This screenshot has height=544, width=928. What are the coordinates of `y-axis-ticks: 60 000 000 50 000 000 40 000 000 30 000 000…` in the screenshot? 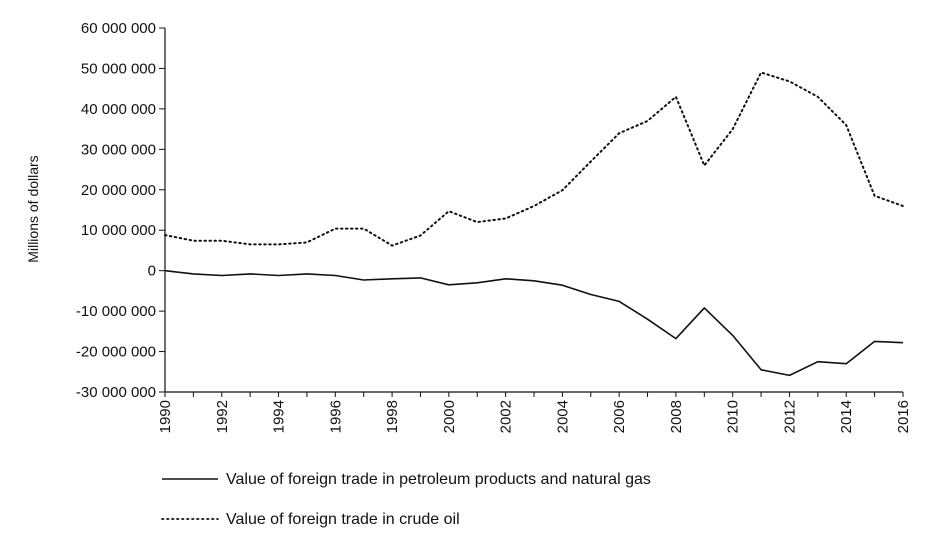 It's located at (120, 210).